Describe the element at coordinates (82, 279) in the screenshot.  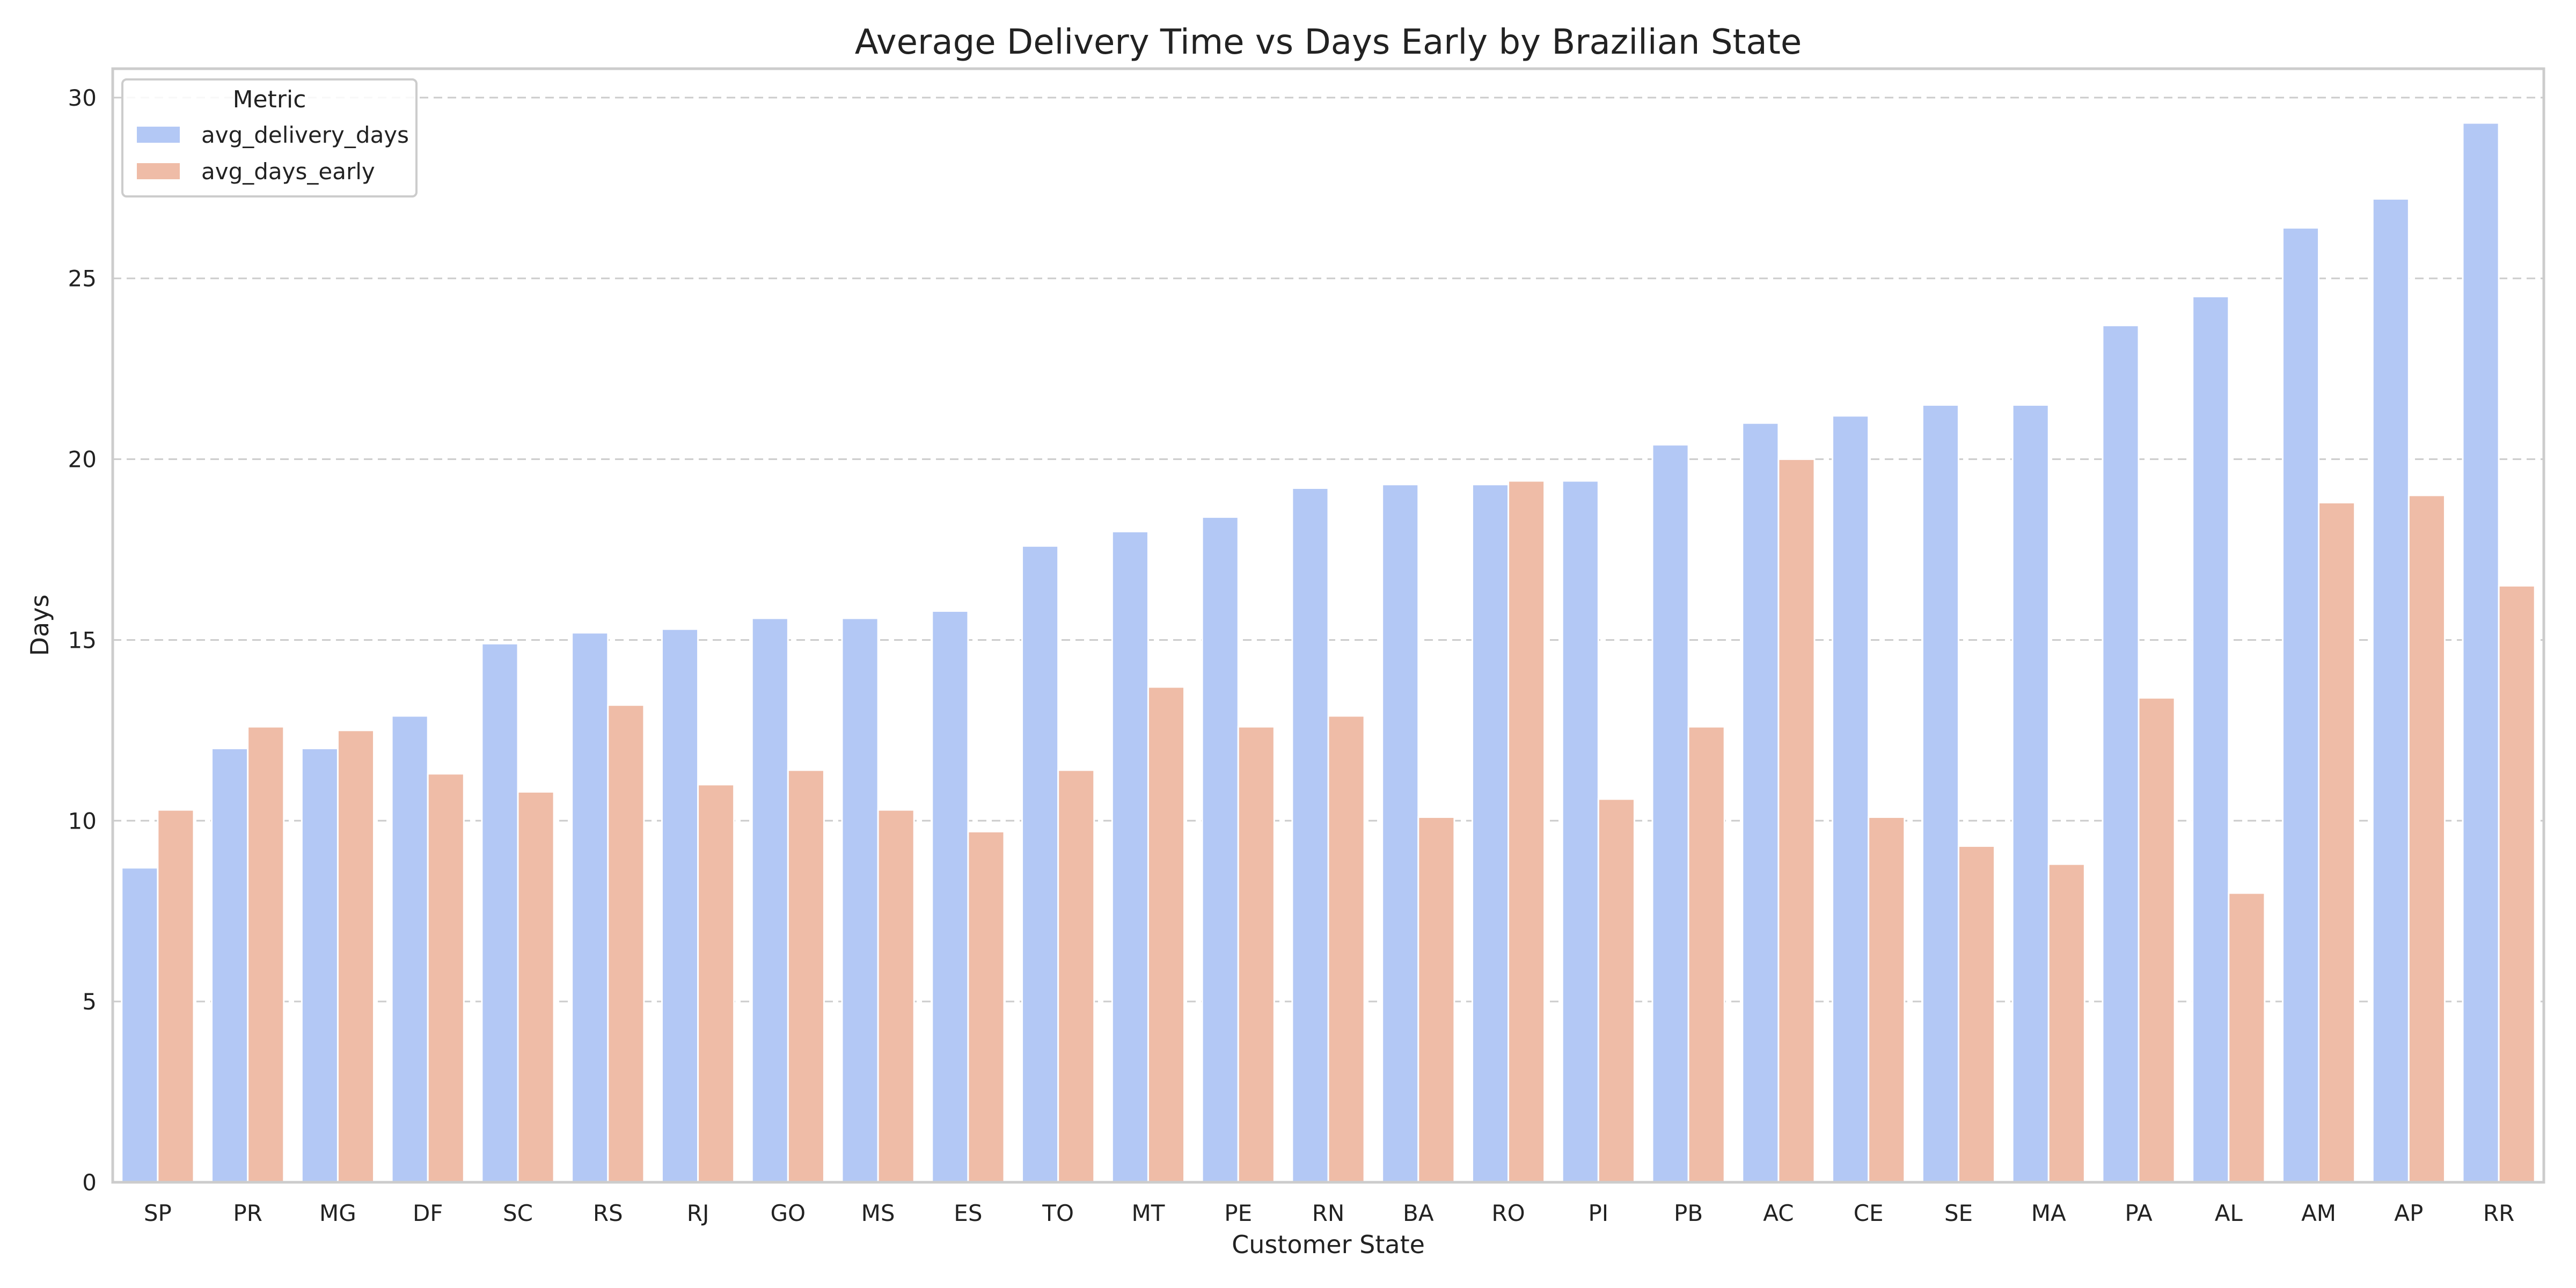
I see `y-tick-label-25: 25` at that location.